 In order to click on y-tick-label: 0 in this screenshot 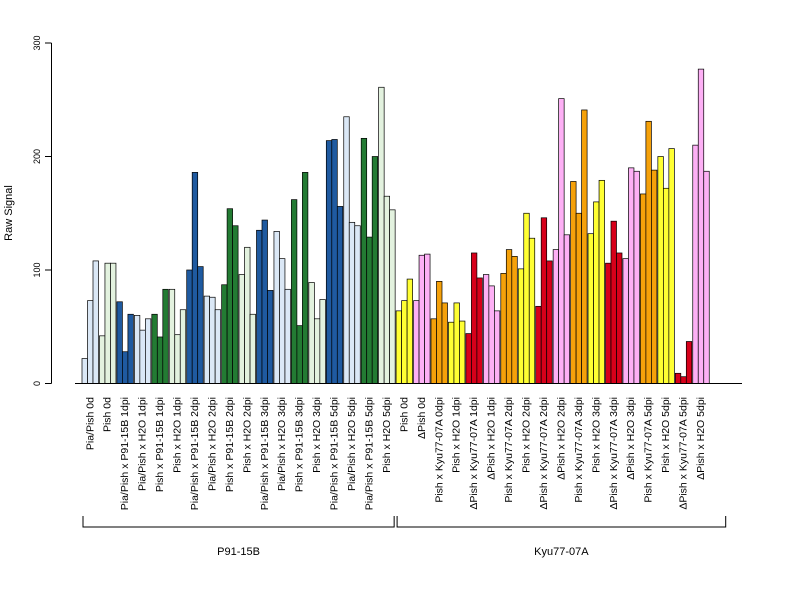, I will do `click(37, 383)`.